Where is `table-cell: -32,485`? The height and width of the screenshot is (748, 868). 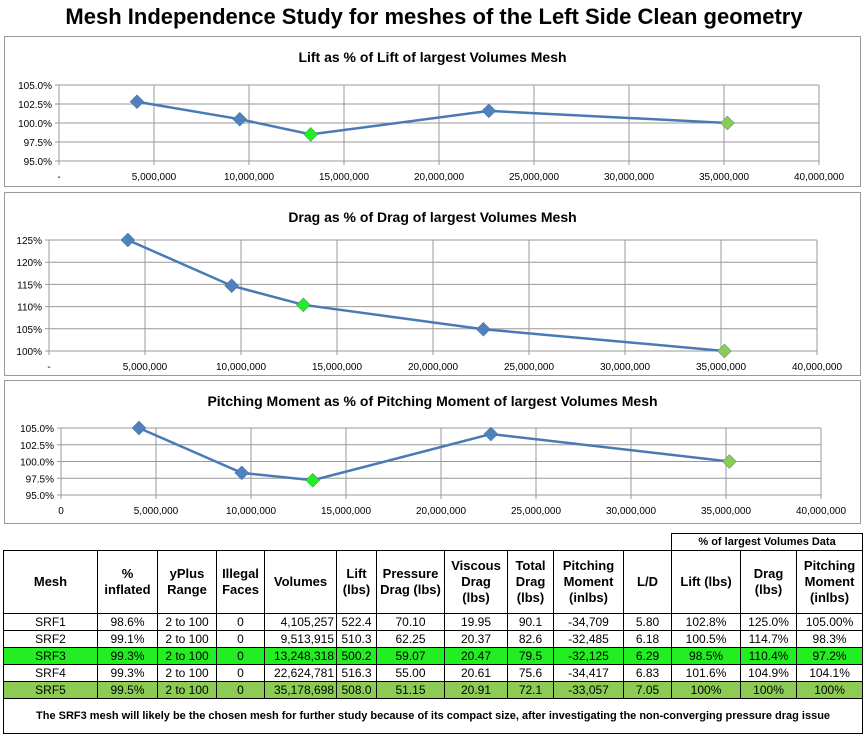 table-cell: -32,485 is located at coordinates (588, 639).